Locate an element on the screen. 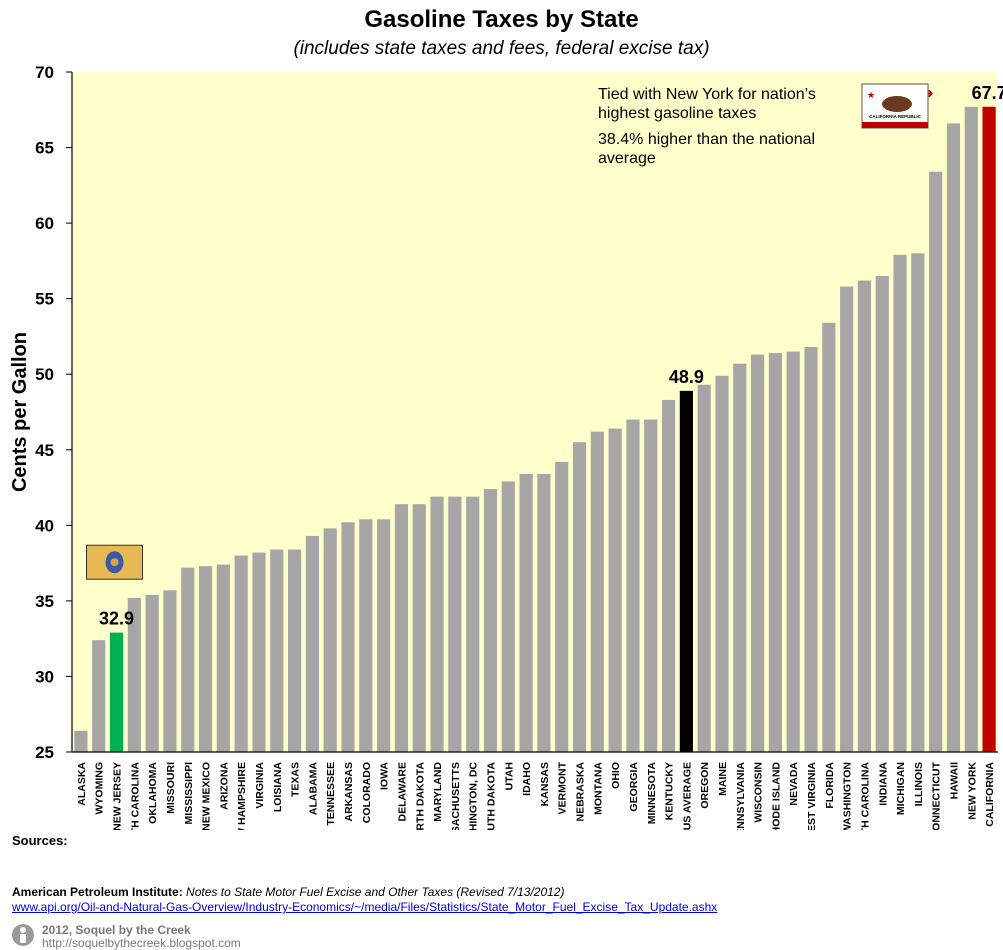 This screenshot has height=950, width=1003. x-tick-label: US AVERAGE is located at coordinates (687, 796).